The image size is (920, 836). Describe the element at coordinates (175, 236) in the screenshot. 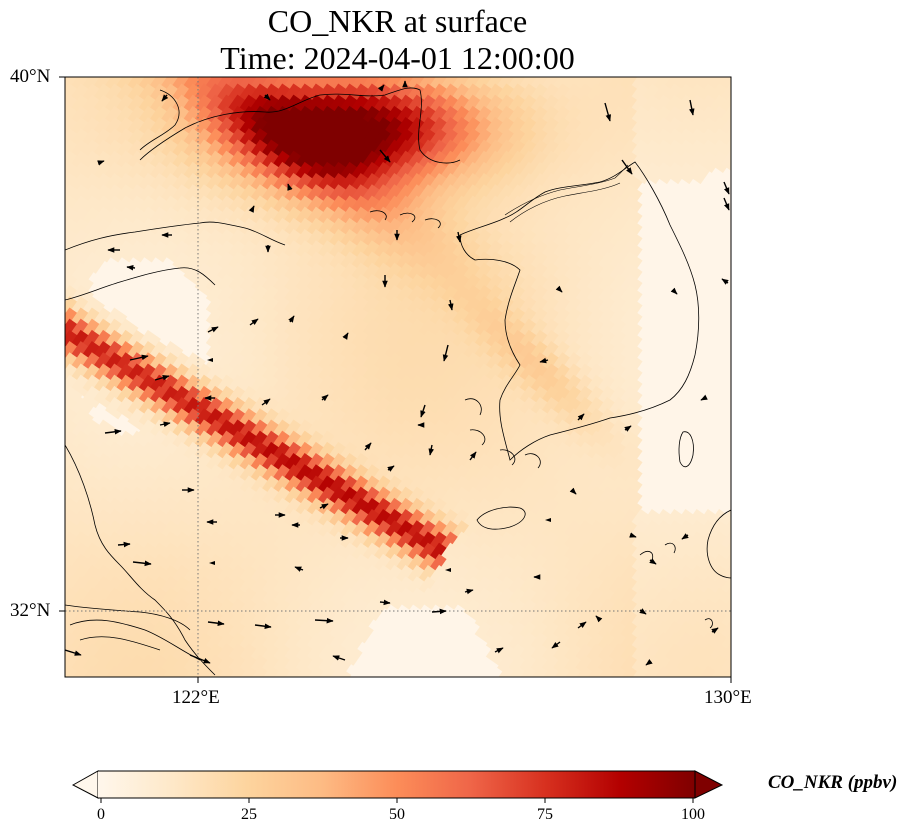

I see `coastline-shandong` at that location.